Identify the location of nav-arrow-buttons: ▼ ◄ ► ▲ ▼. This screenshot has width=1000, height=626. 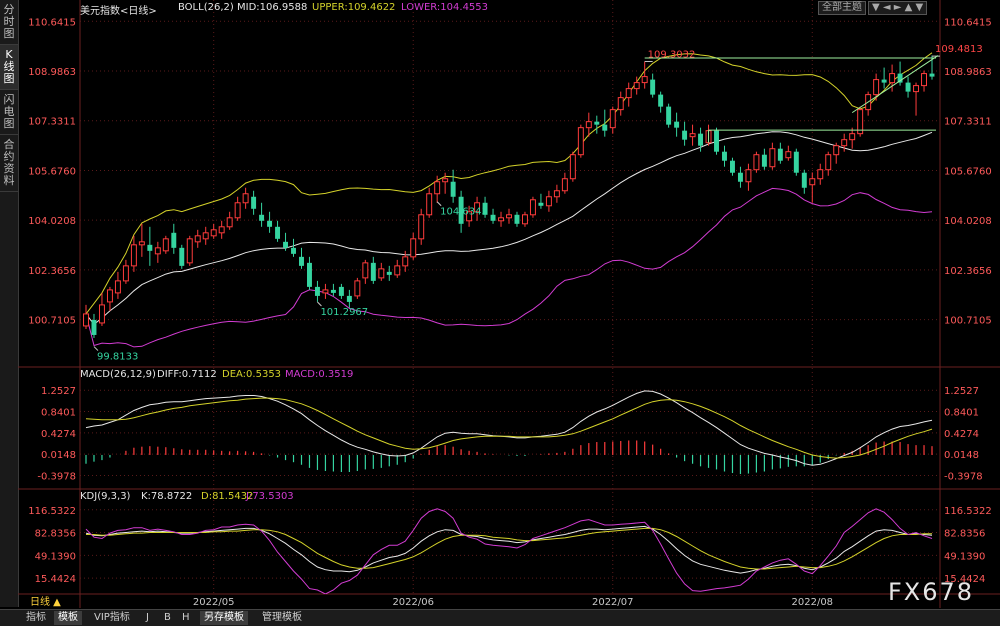
(898, 8).